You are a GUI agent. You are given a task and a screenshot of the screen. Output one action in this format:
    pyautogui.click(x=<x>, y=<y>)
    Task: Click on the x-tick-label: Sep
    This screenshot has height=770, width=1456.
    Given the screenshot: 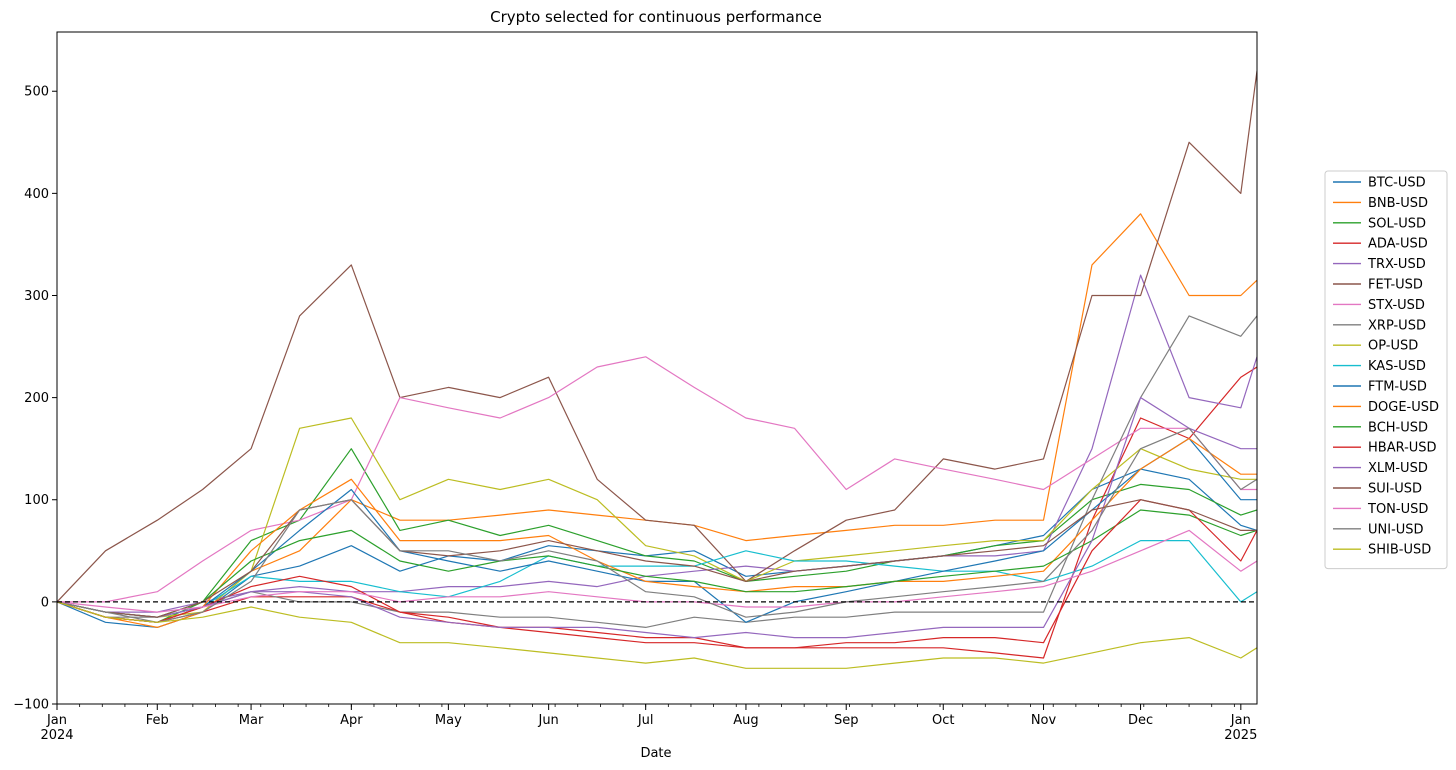 What is the action you would take?
    pyautogui.click(x=846, y=720)
    